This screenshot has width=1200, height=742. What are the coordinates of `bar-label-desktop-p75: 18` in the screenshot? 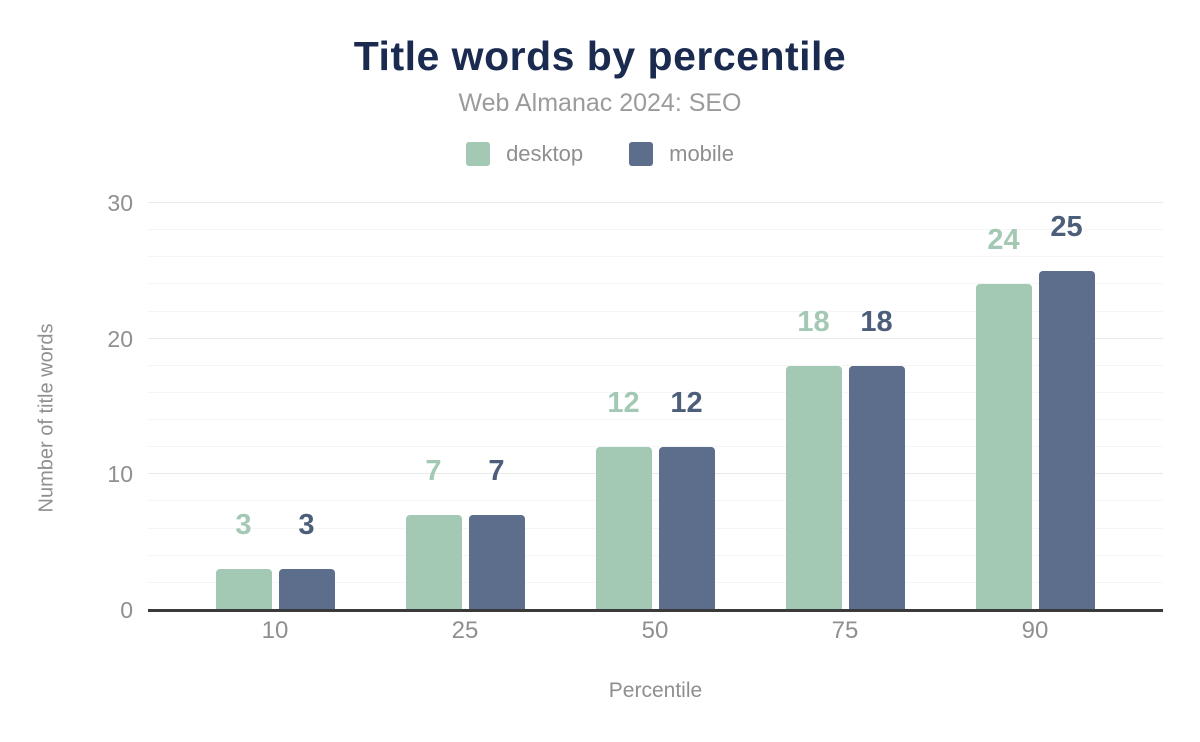 It's located at (813, 321).